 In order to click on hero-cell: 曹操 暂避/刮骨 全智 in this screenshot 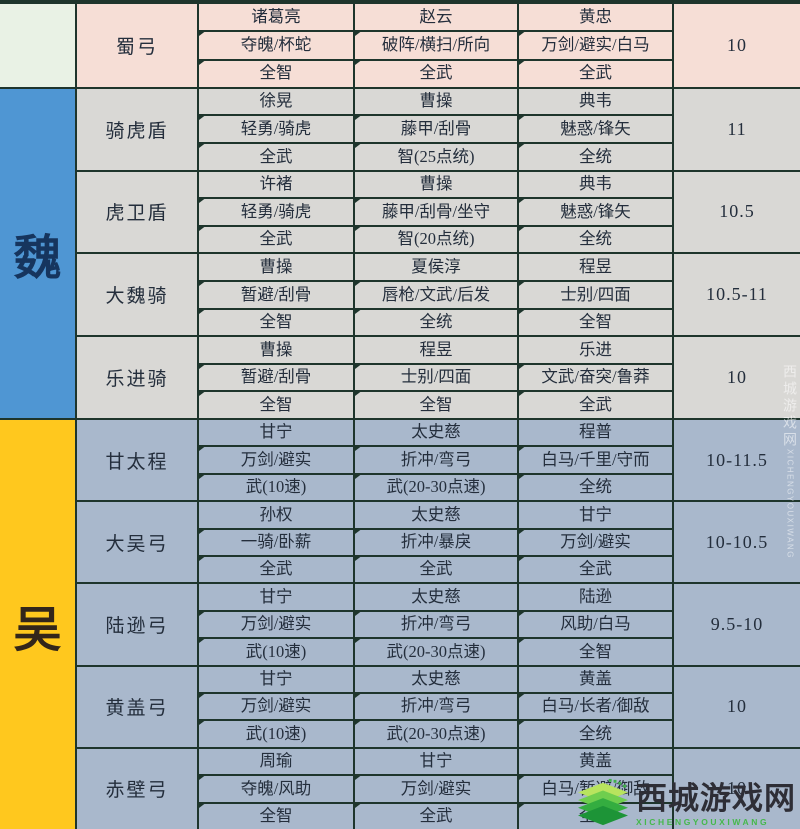, I will do `click(275, 376)`.